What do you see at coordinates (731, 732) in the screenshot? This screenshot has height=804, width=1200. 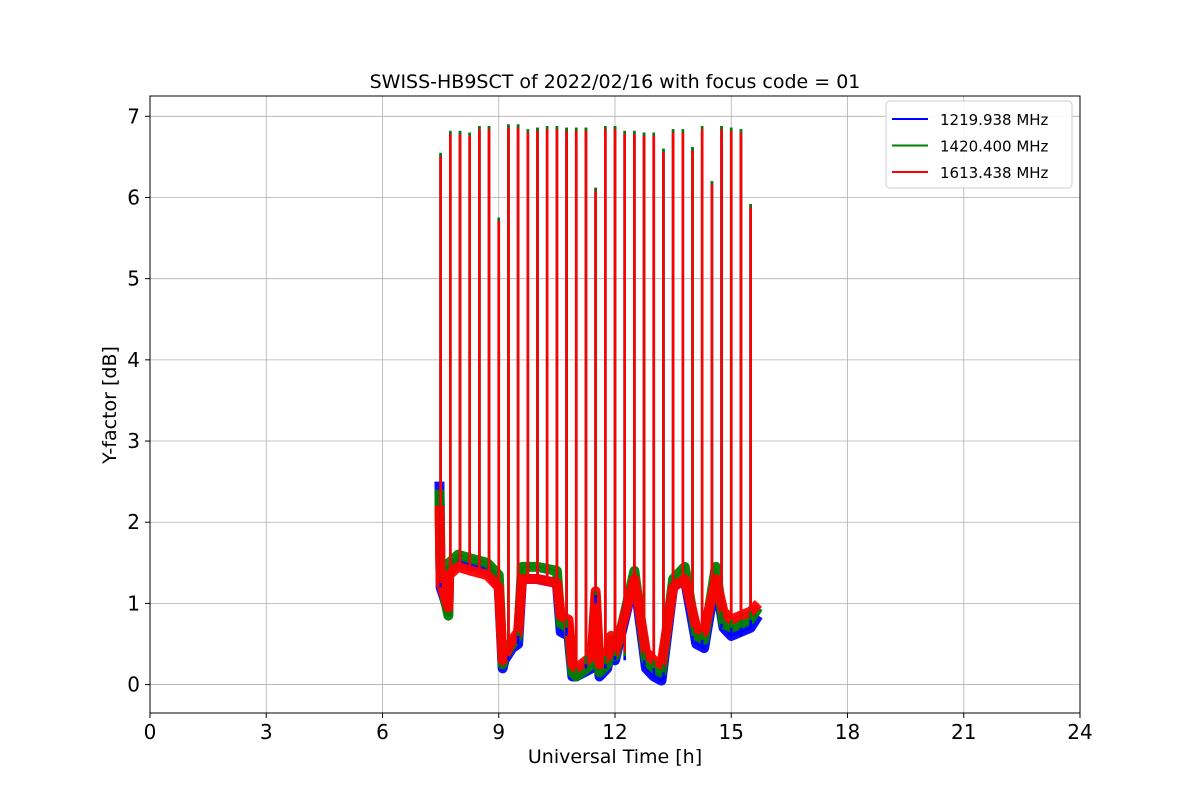 I see `x-tick-label: 15` at bounding box center [731, 732].